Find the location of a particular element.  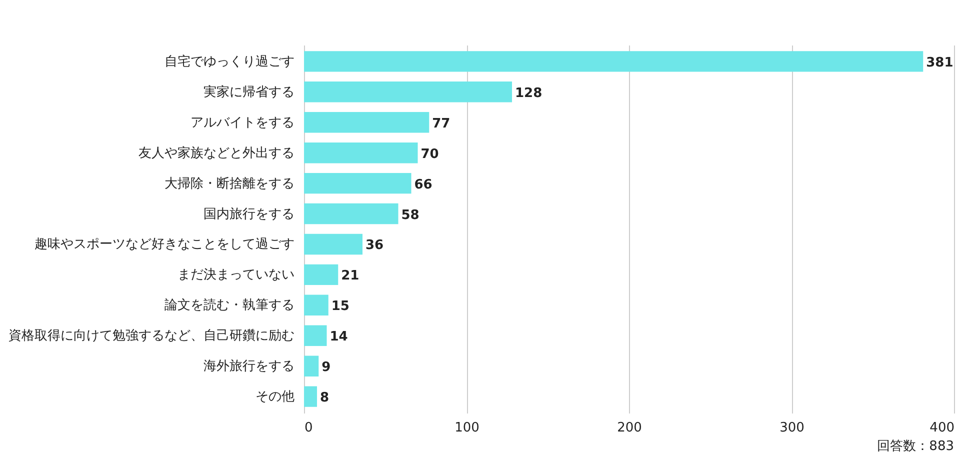

y-tick-label: アルバイトをする is located at coordinates (242, 122).